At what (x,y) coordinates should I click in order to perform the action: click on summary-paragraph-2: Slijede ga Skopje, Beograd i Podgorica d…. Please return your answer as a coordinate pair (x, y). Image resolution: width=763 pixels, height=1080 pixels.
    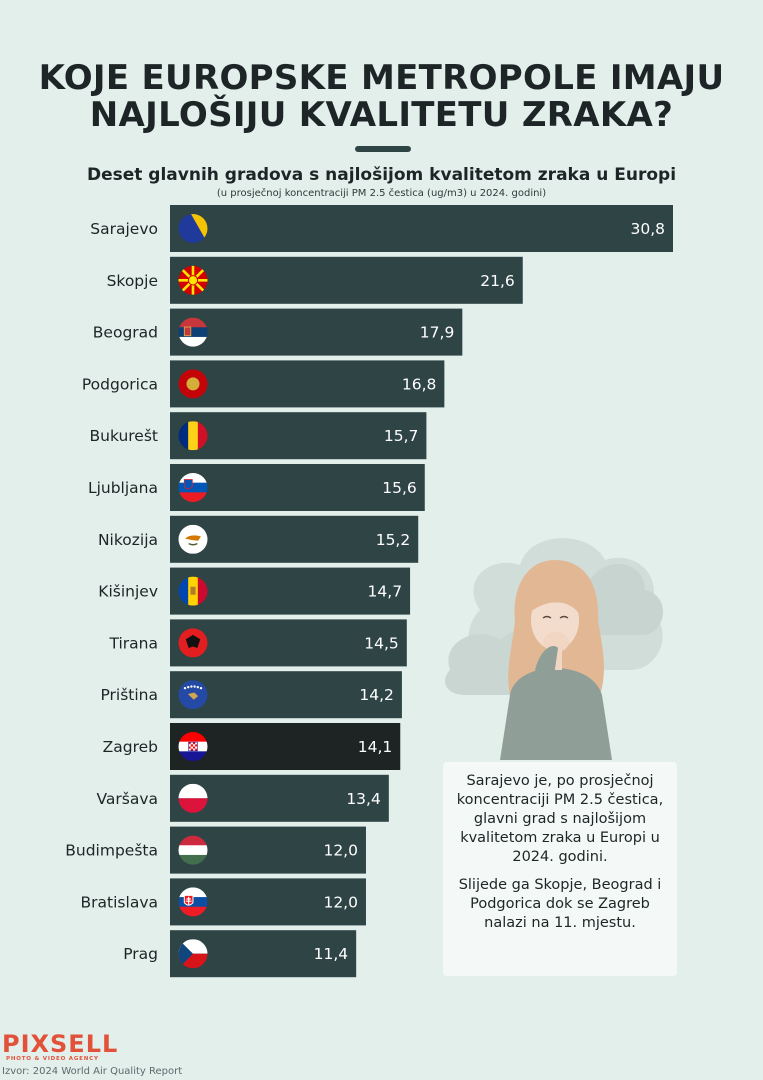
    Looking at the image, I should click on (560, 904).